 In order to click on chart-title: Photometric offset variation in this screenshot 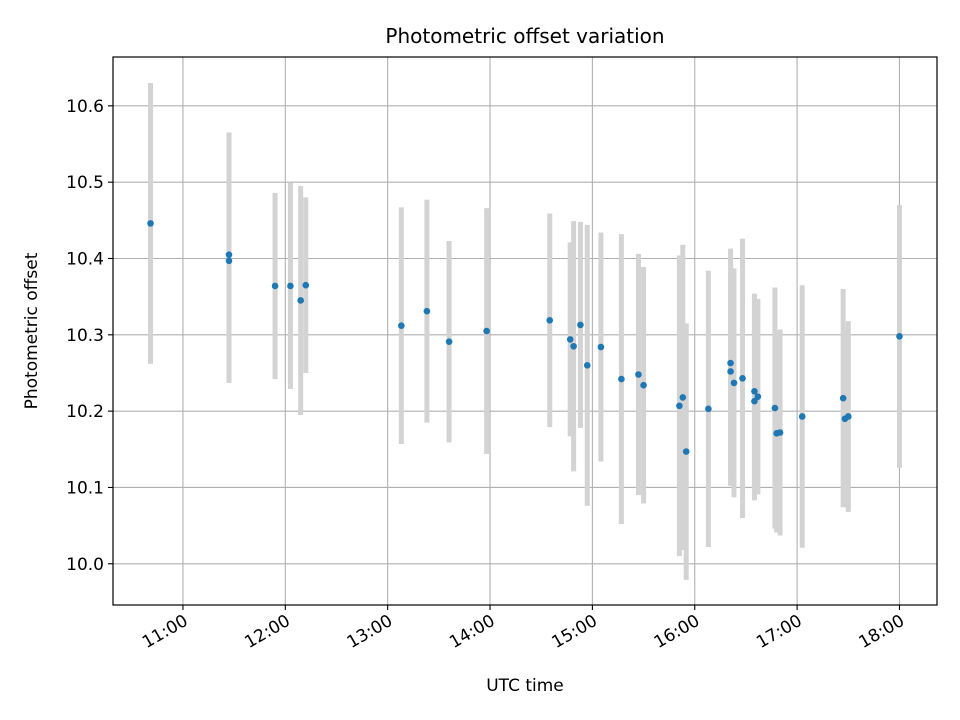, I will do `click(524, 36)`.